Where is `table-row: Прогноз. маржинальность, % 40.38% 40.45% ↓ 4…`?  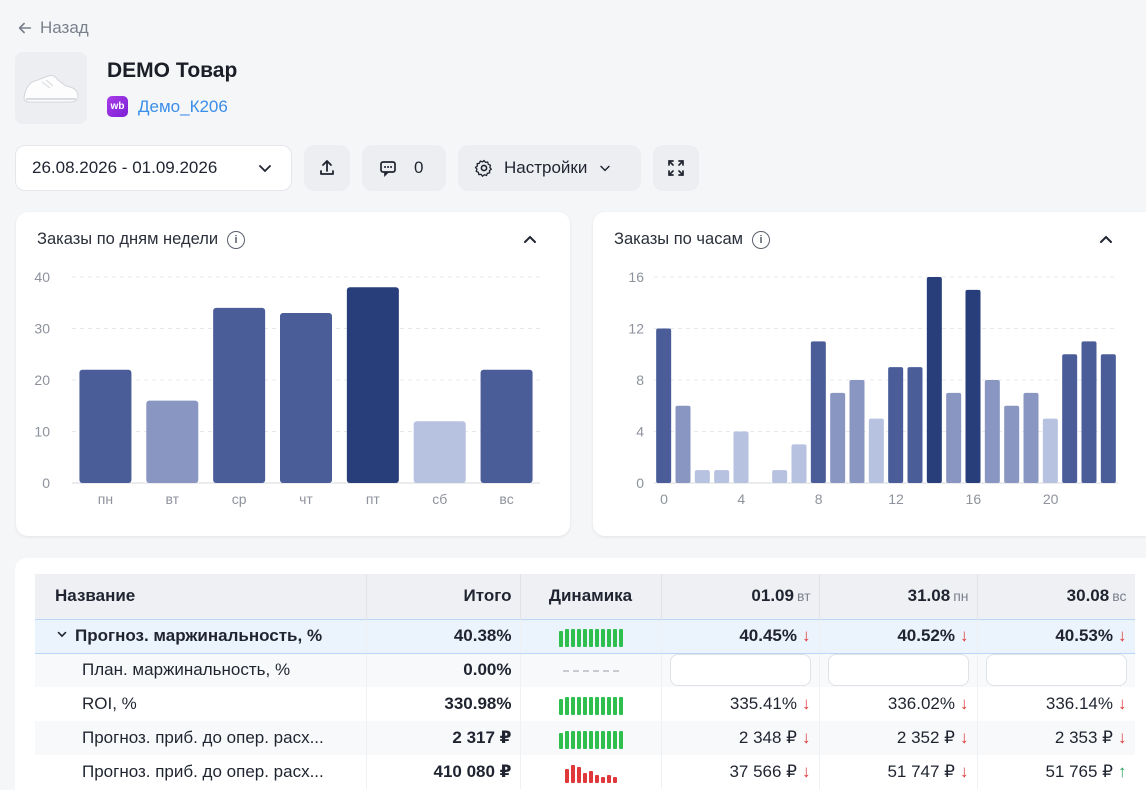 table-row: Прогноз. маржинальность, % 40.38% 40.45% ↓ 4… is located at coordinates (585, 636).